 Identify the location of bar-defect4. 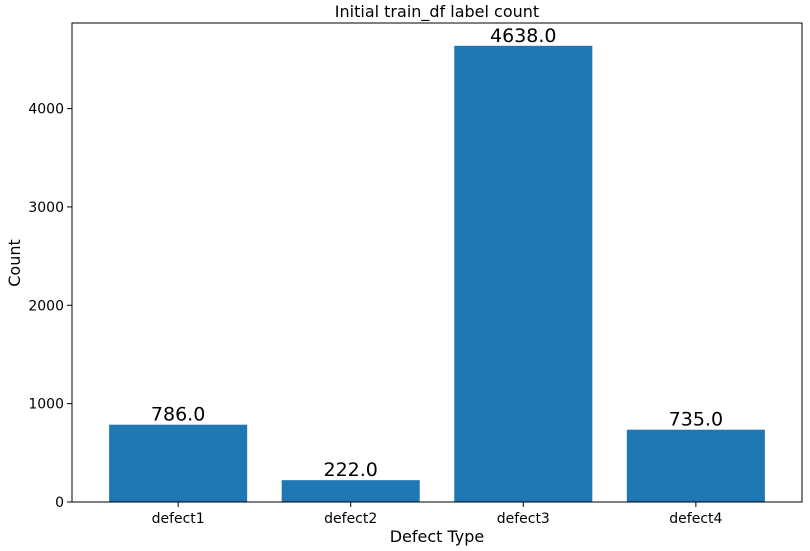
(695, 465).